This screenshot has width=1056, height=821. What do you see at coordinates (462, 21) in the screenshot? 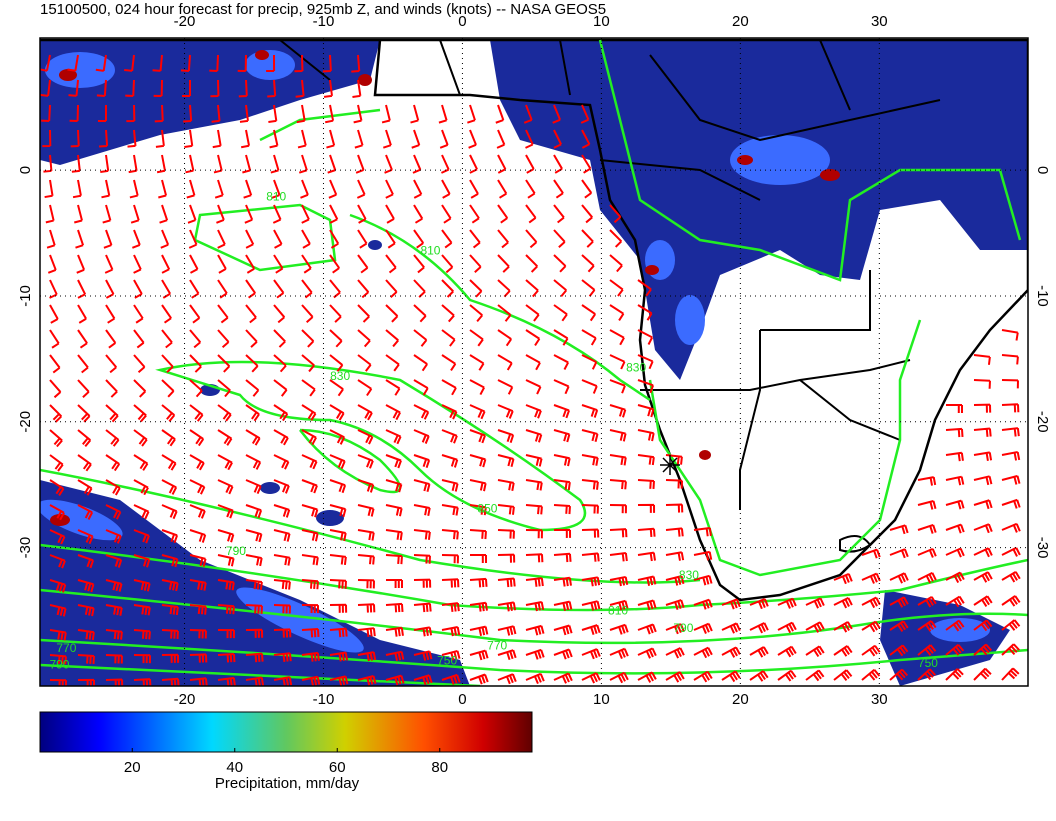
I see `lon-label-top: 0` at bounding box center [462, 21].